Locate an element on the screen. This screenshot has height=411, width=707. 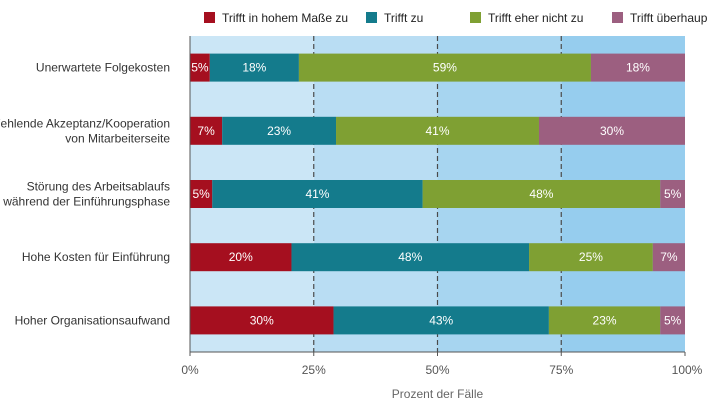
bar-value-label: 43% is located at coordinates (441, 320).